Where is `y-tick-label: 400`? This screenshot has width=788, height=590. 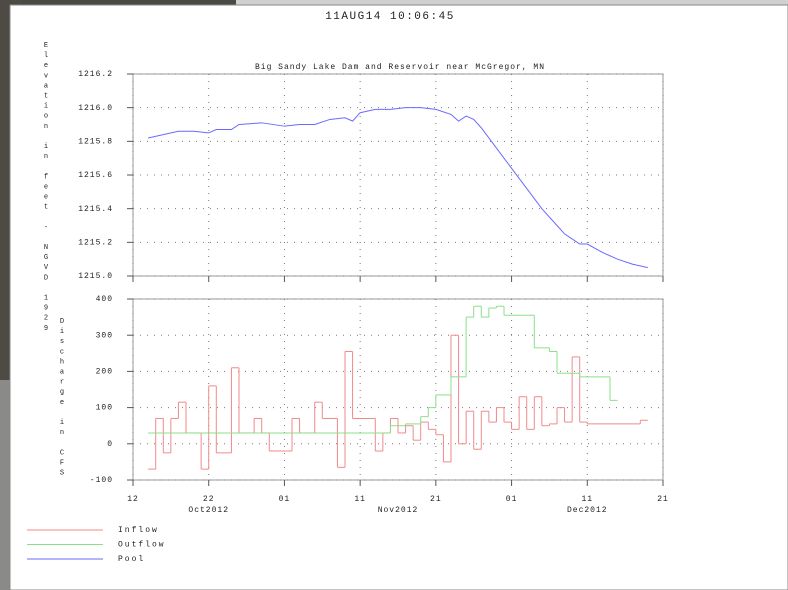 y-tick-label: 400 is located at coordinates (104, 299).